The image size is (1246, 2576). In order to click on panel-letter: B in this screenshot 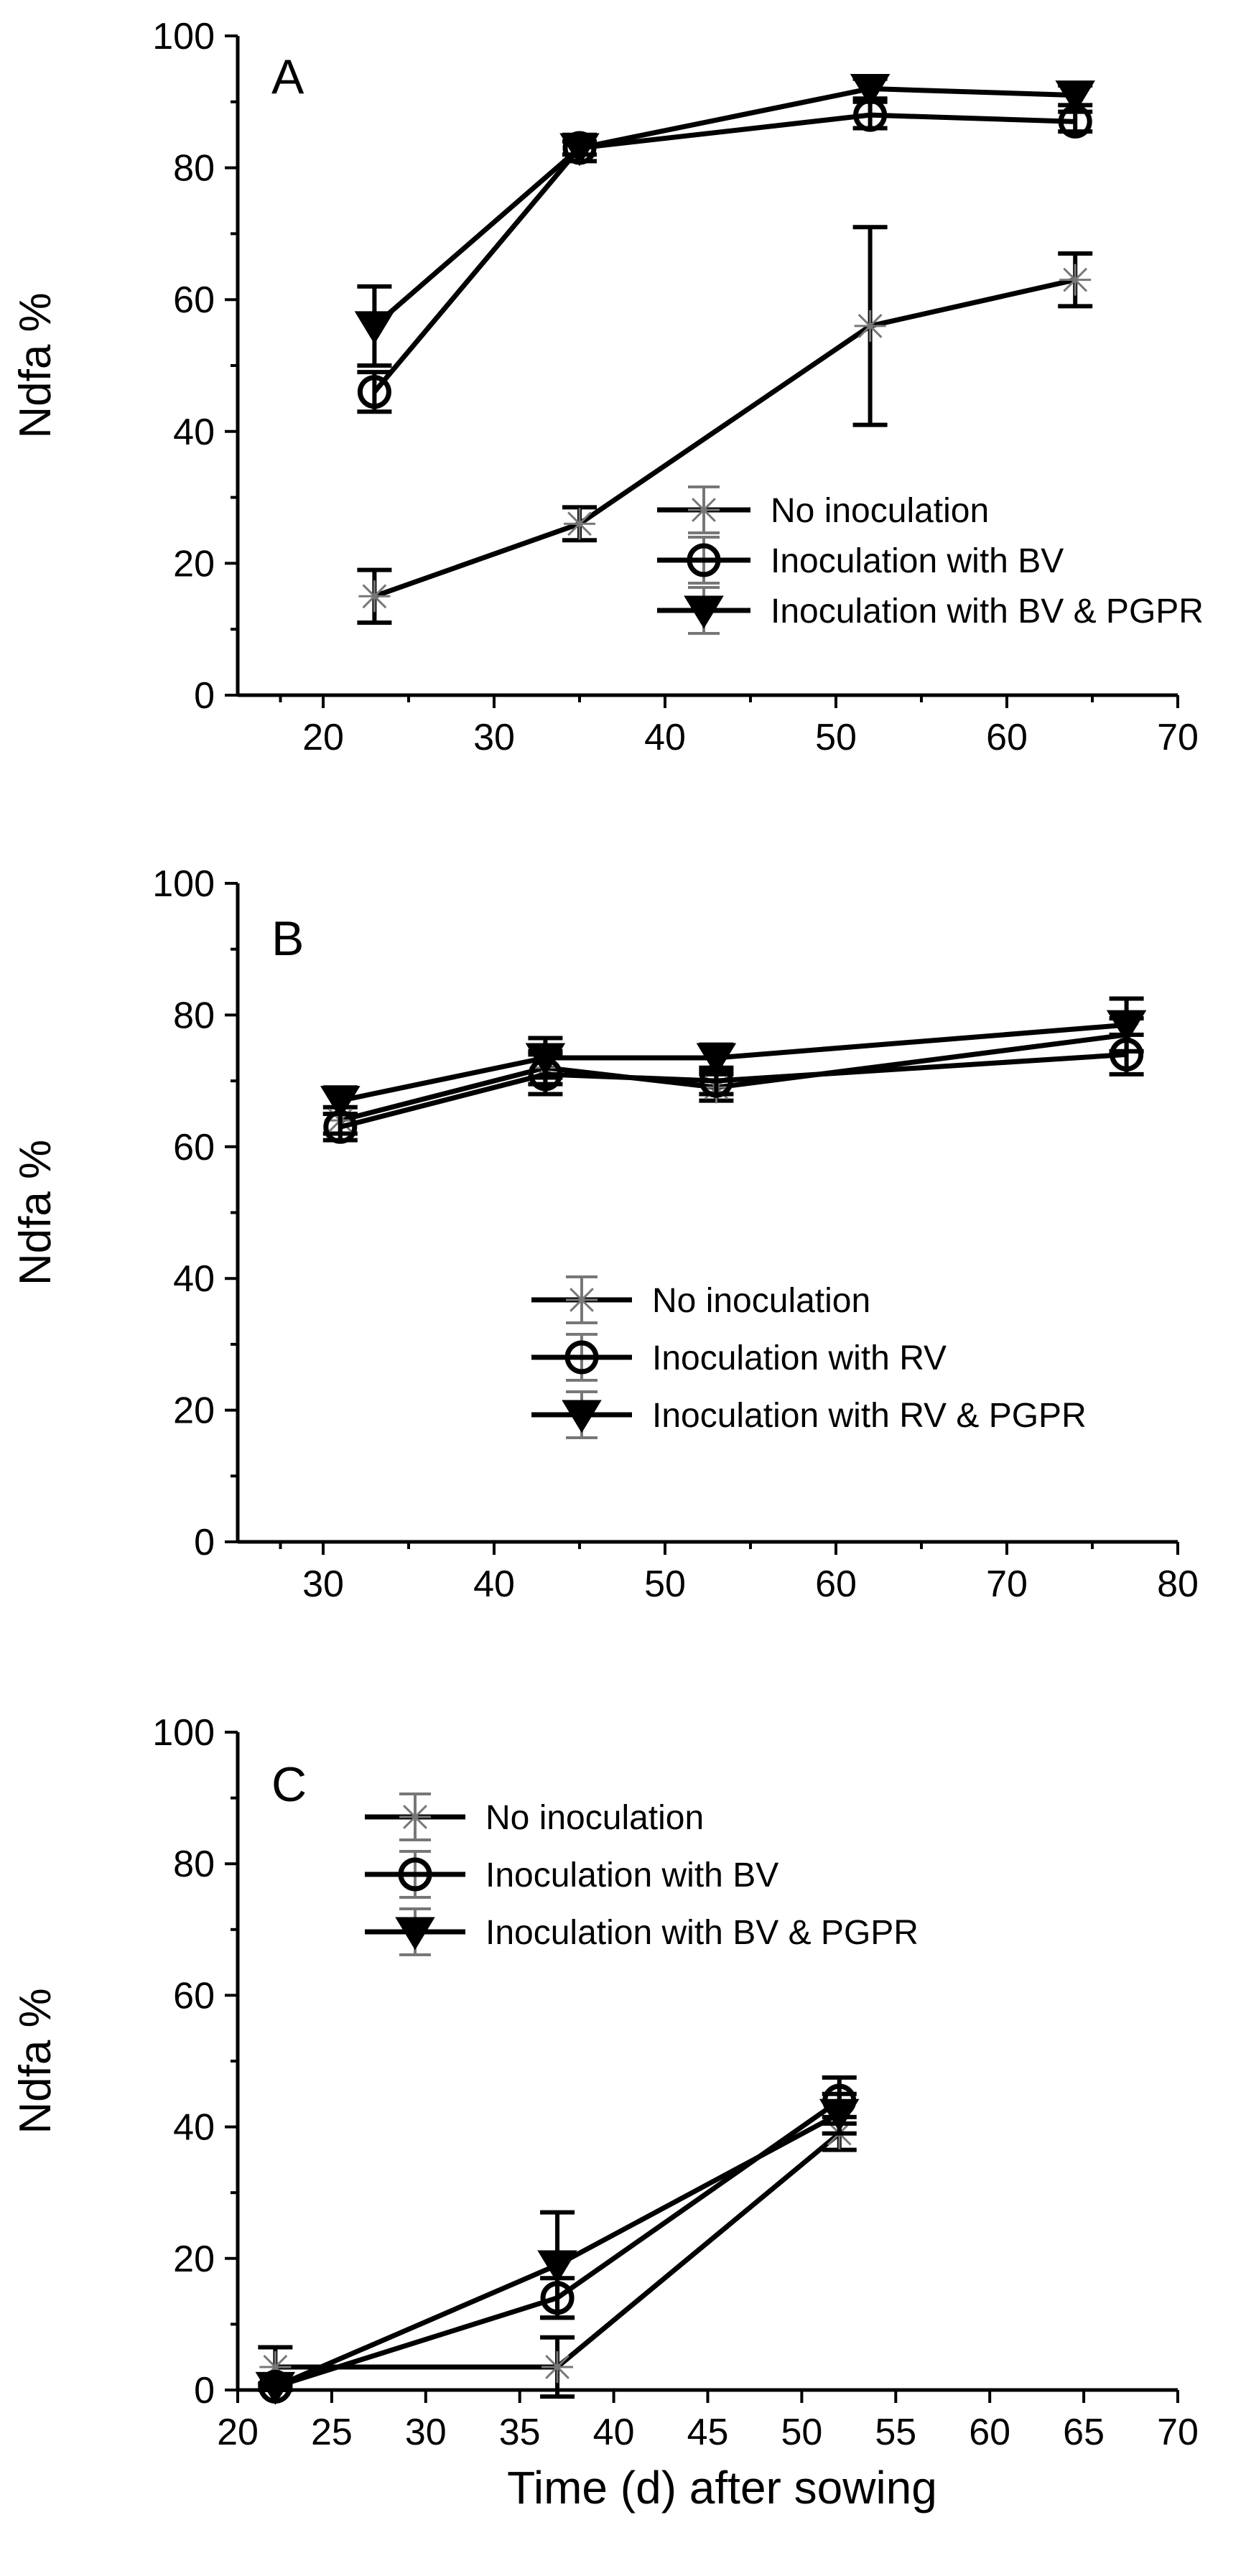, I will do `click(287, 938)`.